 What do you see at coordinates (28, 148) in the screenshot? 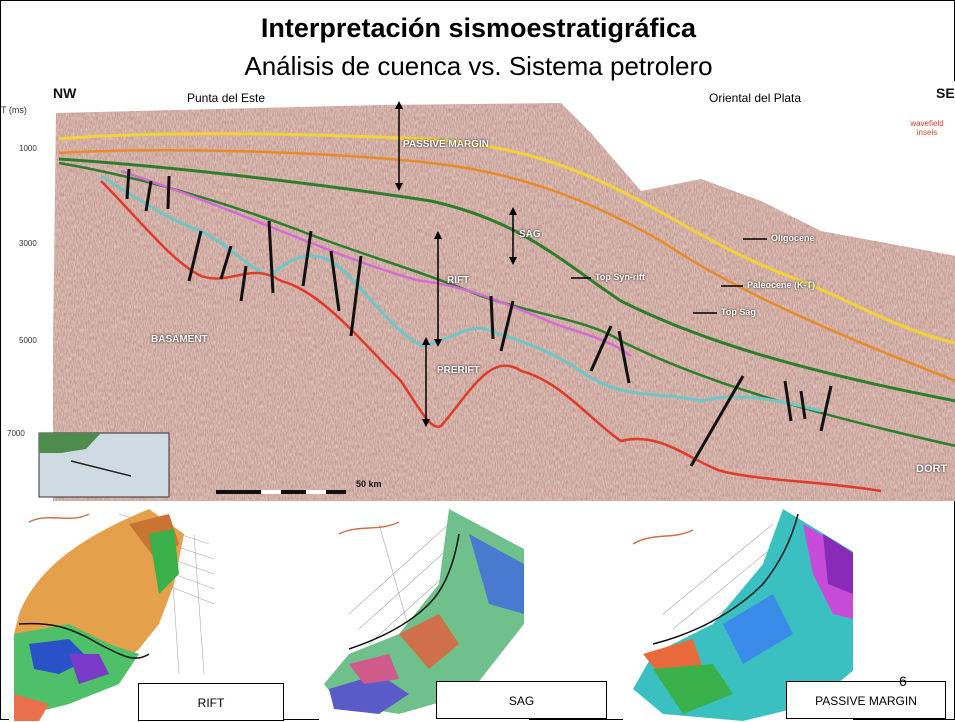
I see `tick-1000: 1000` at bounding box center [28, 148].